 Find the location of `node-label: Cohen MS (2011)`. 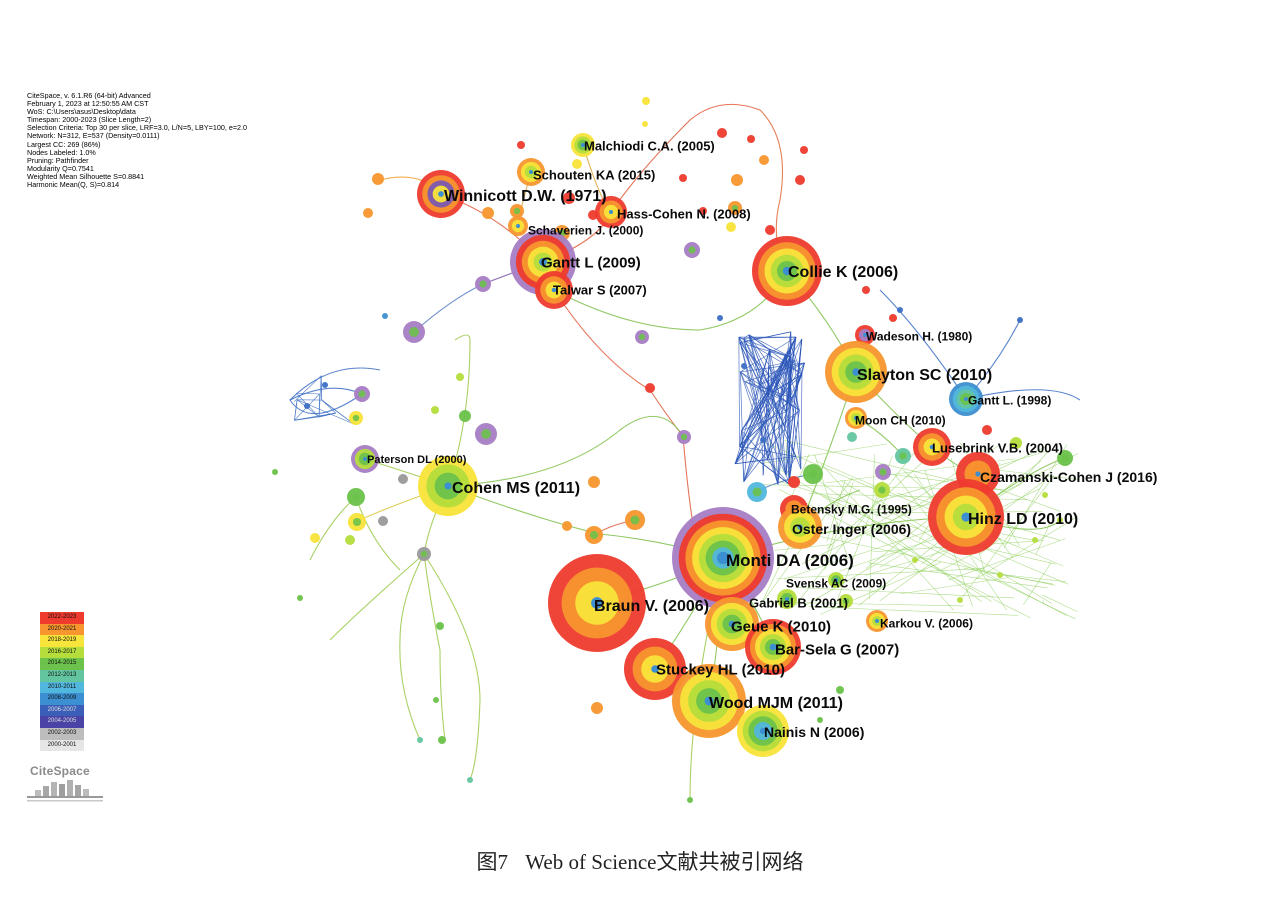

node-label: Cohen MS (2011) is located at coordinates (516, 488).